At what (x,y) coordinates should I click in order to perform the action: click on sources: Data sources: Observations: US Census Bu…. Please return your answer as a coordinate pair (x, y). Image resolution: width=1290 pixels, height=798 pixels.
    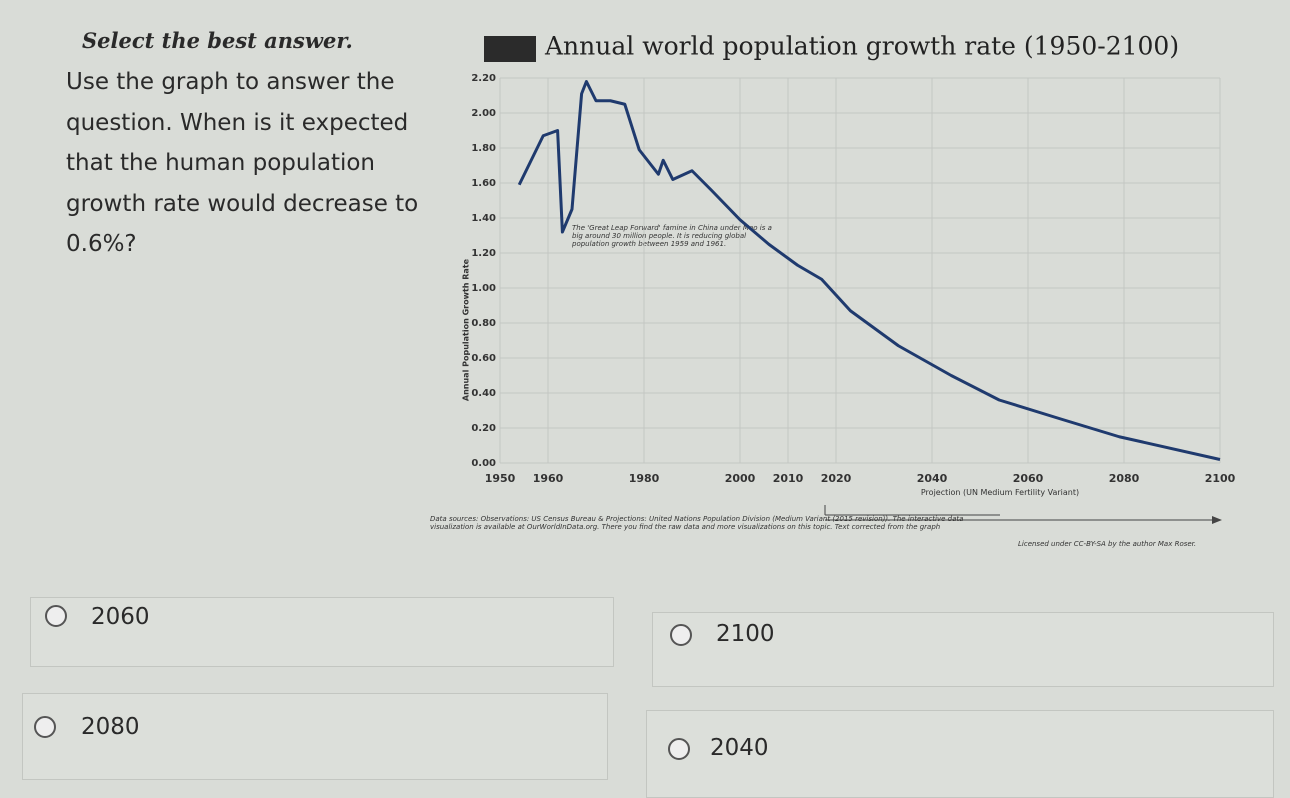
    Looking at the image, I should click on (697, 523).